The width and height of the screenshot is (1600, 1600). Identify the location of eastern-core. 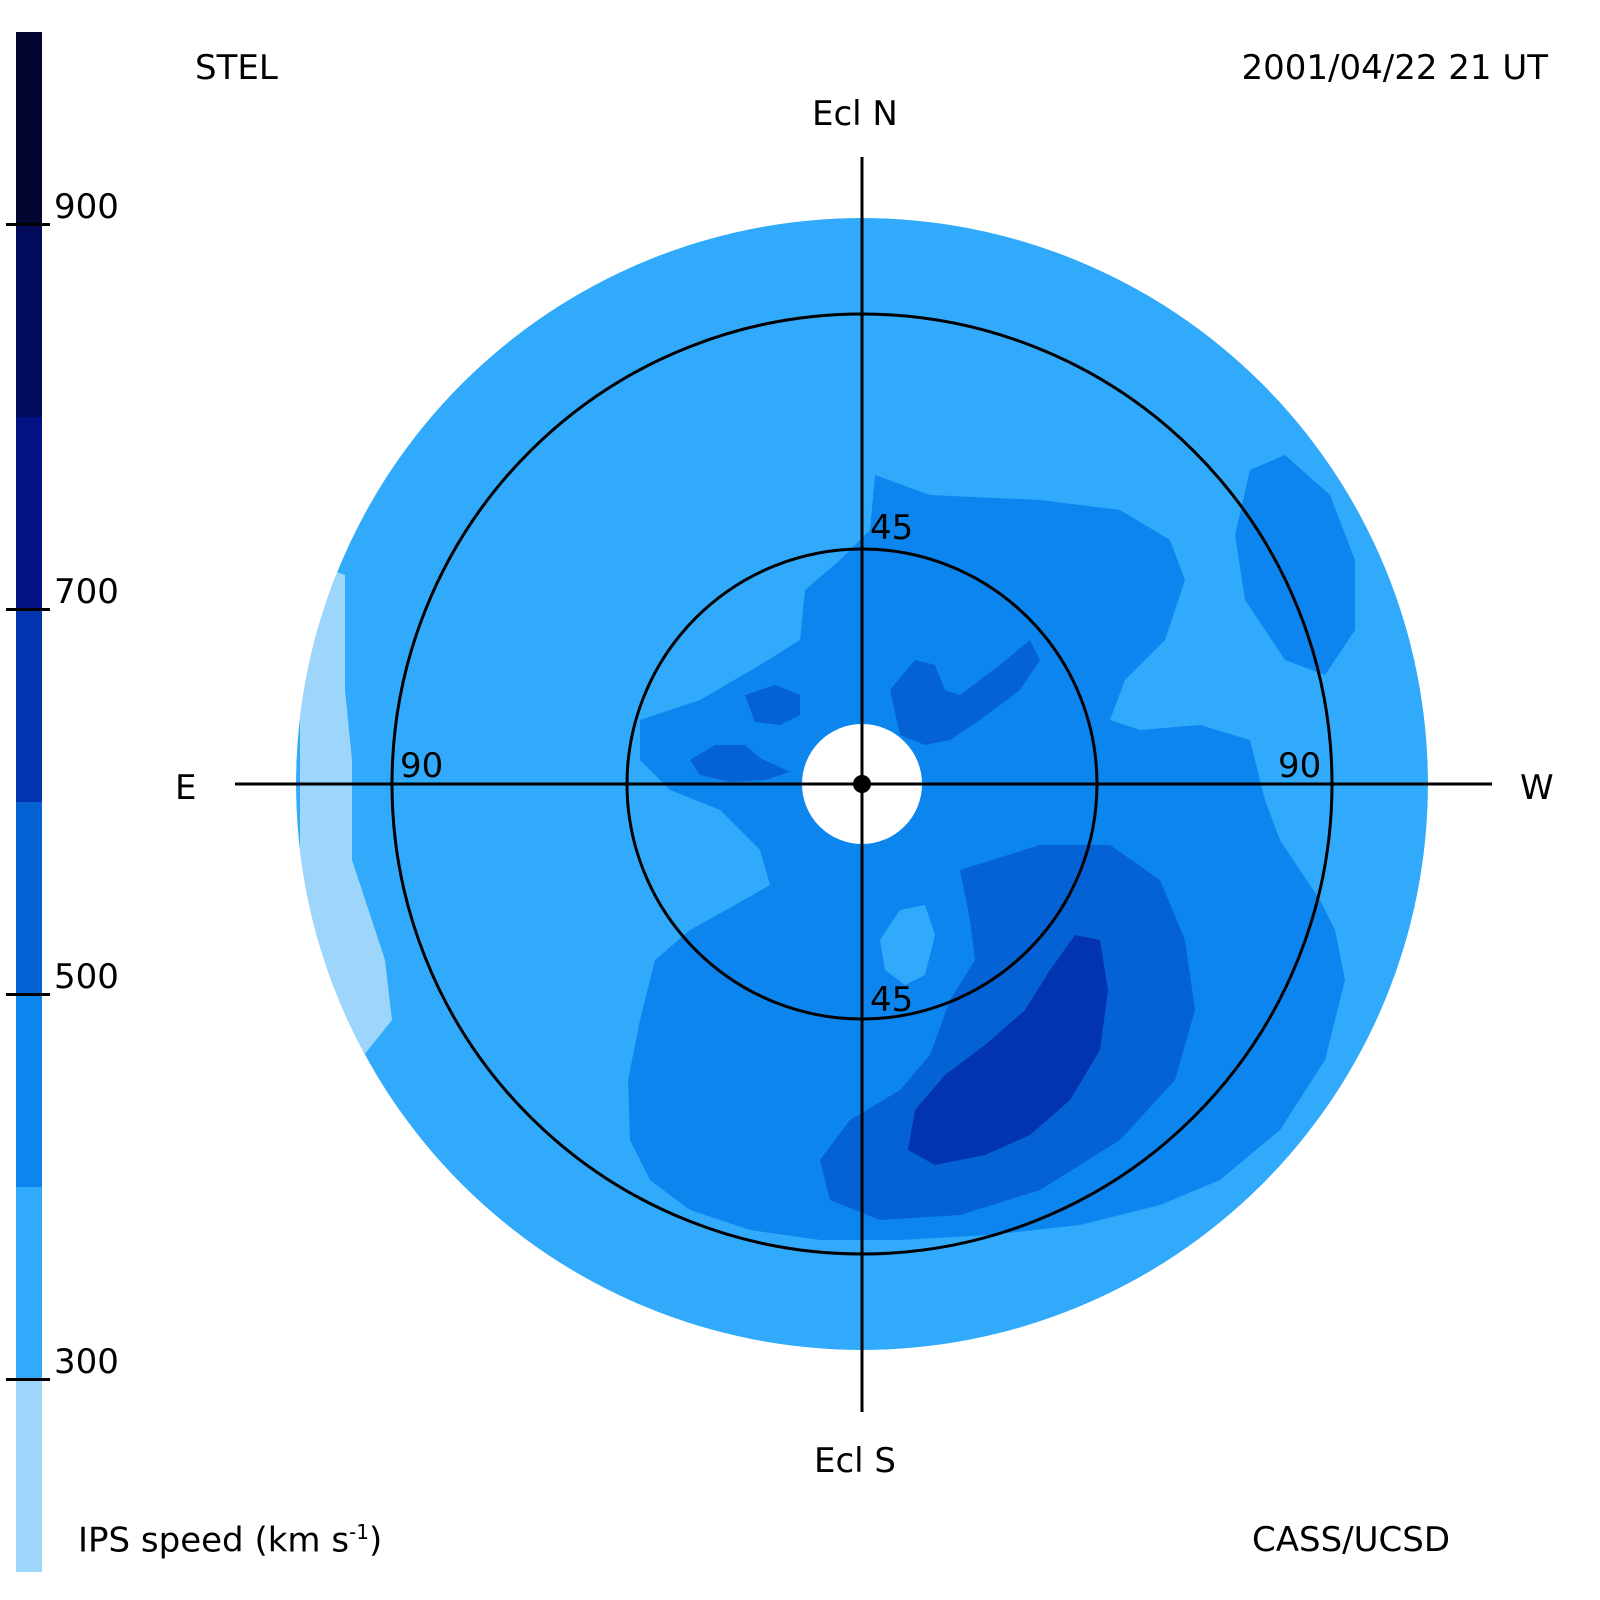
(740, 763).